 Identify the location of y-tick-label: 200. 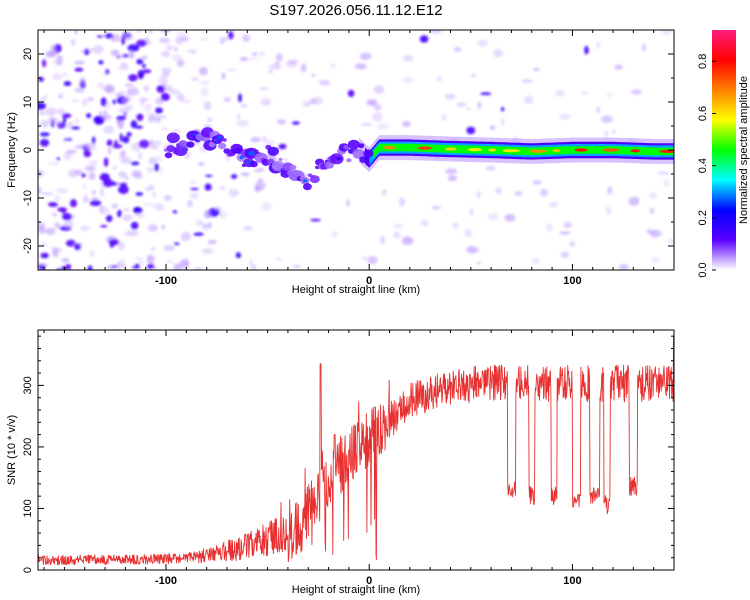
(28, 447).